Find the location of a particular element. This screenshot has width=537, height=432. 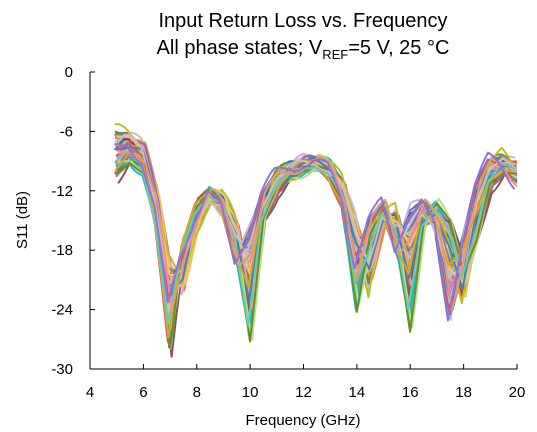

x-tick-label: 10 is located at coordinates (250, 392).